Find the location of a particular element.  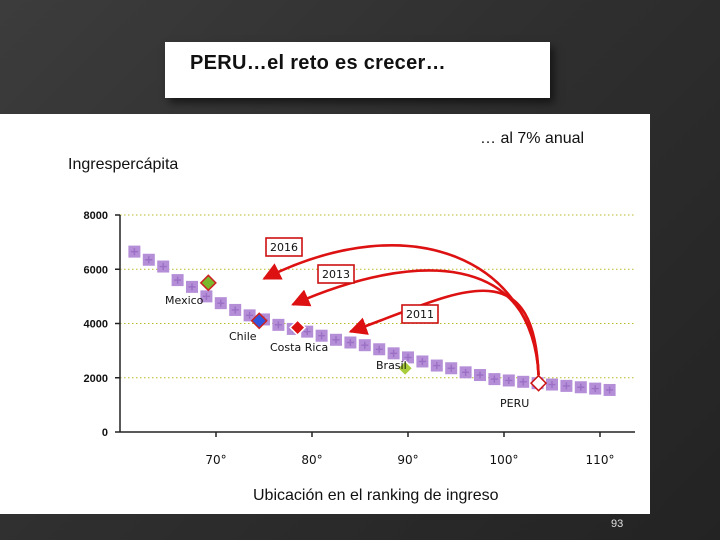

country-label: Chile is located at coordinates (243, 336).